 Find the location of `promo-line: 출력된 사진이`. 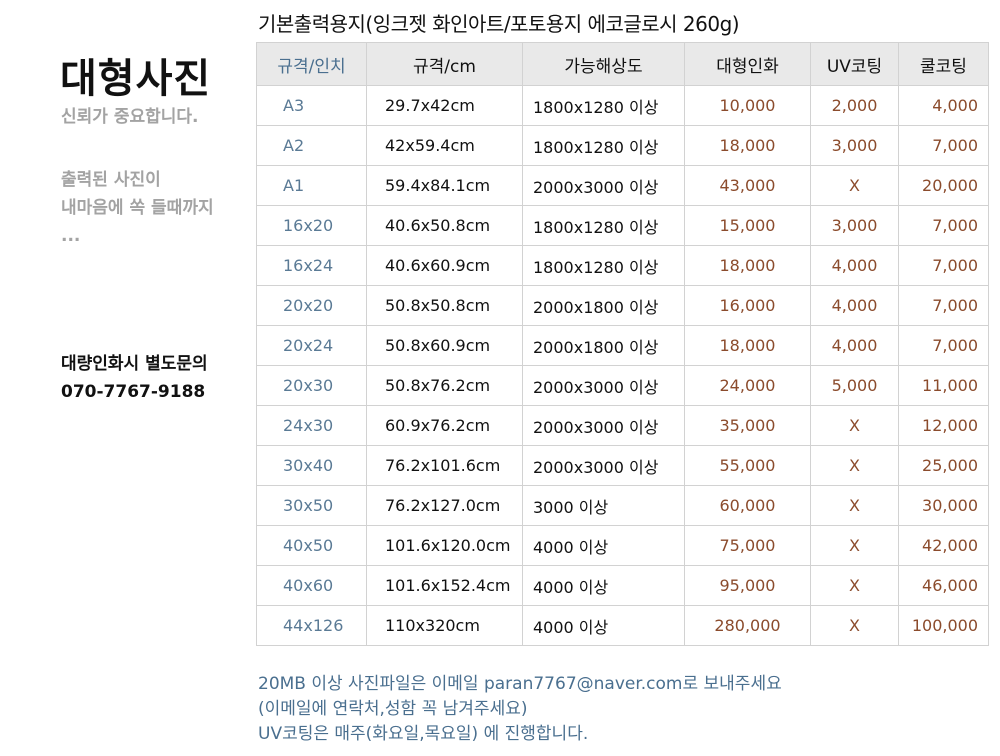

promo-line: 출력된 사진이 is located at coordinates (111, 180).